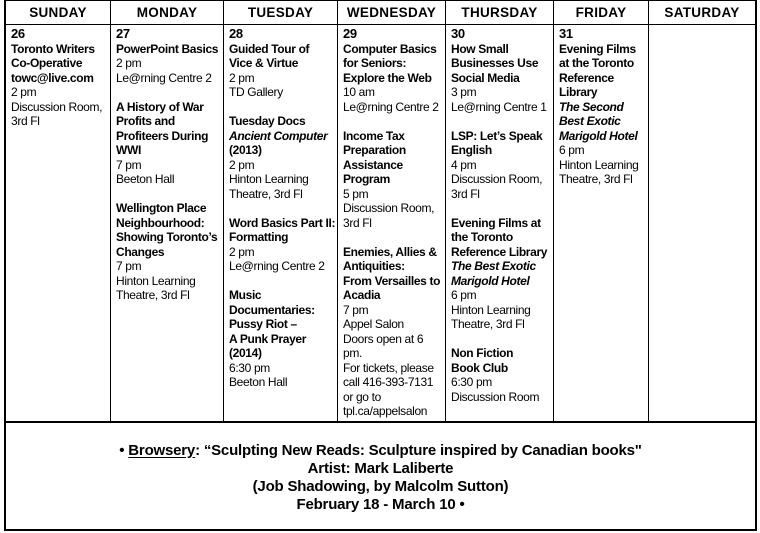 The width and height of the screenshot is (760, 533). I want to click on event-line: Income Tax, so click(374, 135).